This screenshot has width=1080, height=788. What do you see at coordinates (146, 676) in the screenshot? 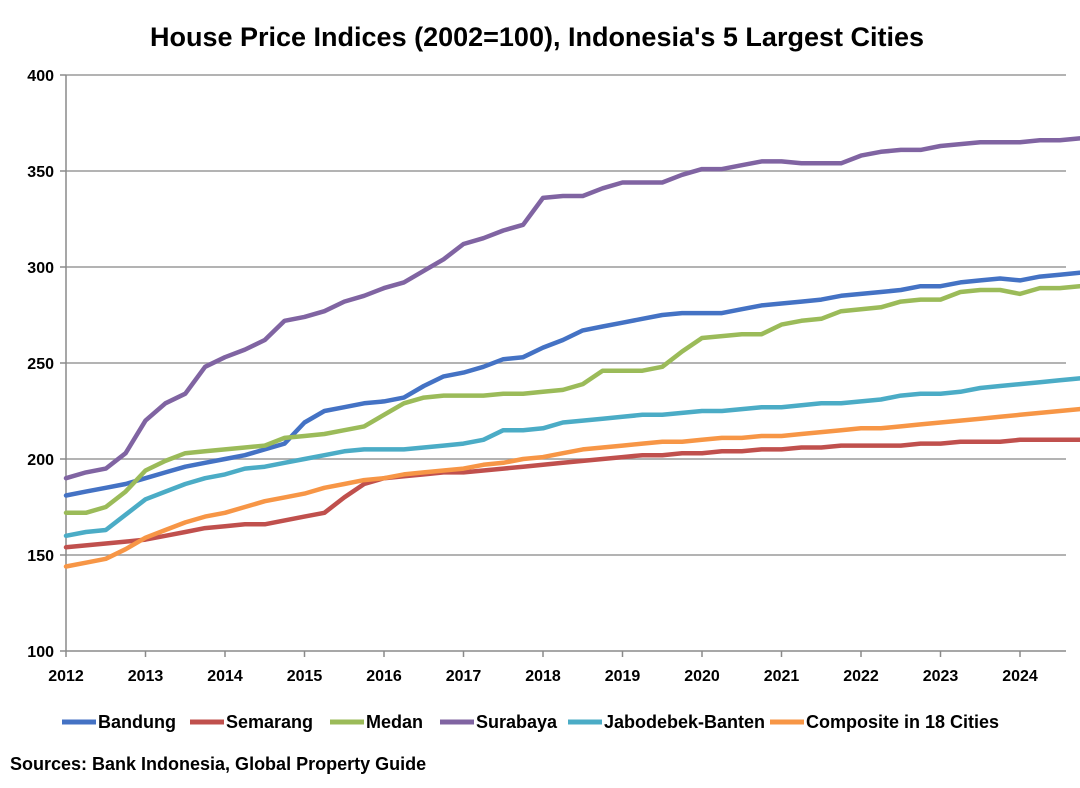
I see `x-tick-label-2013: 2013` at bounding box center [146, 676].